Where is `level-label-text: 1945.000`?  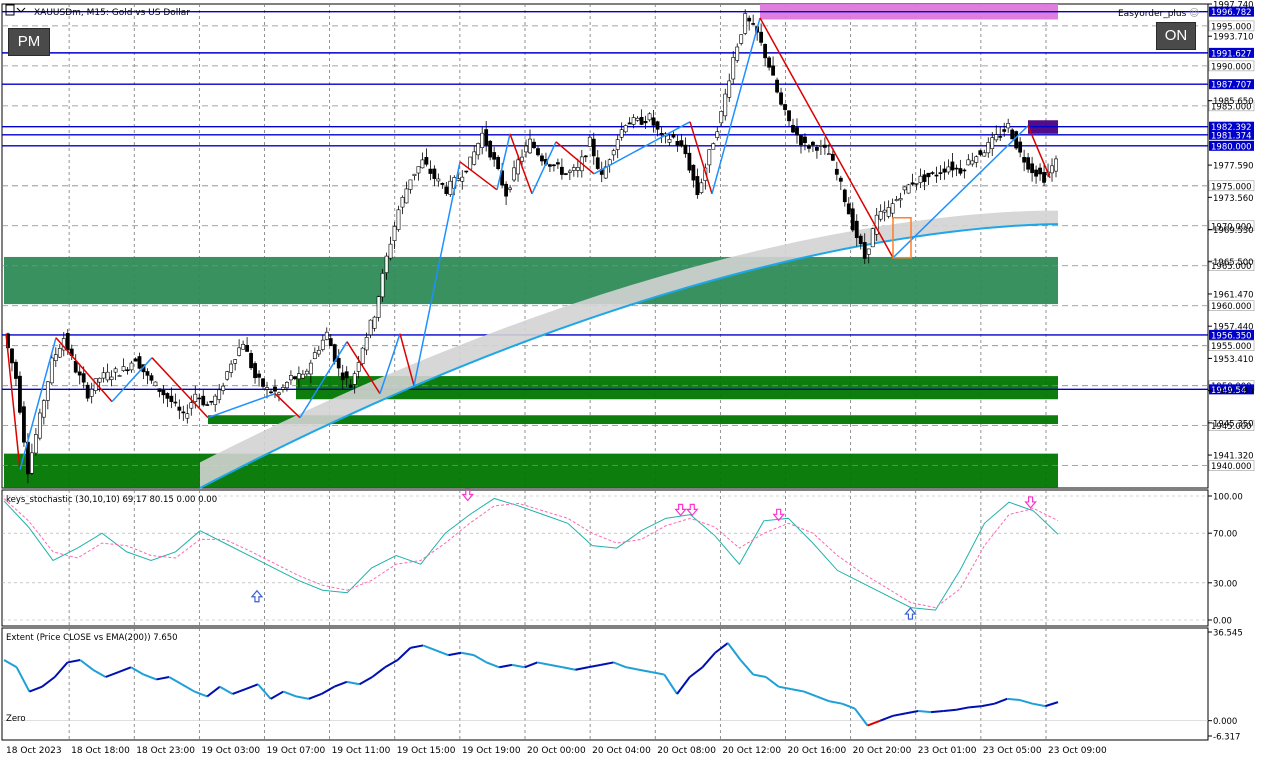
level-label-text: 1945.000 is located at coordinates (1231, 427).